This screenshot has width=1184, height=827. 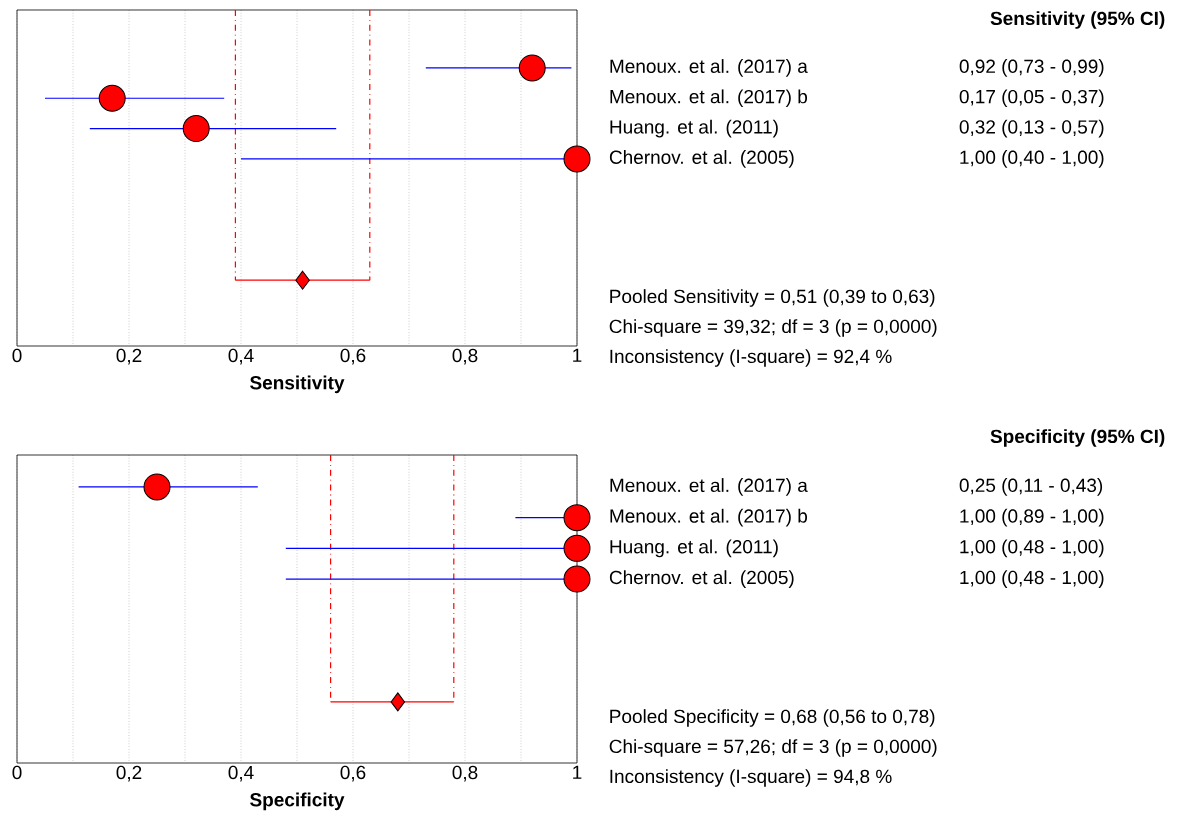 What do you see at coordinates (297, 384) in the screenshot?
I see `x-axis-title: Sensitivity` at bounding box center [297, 384].